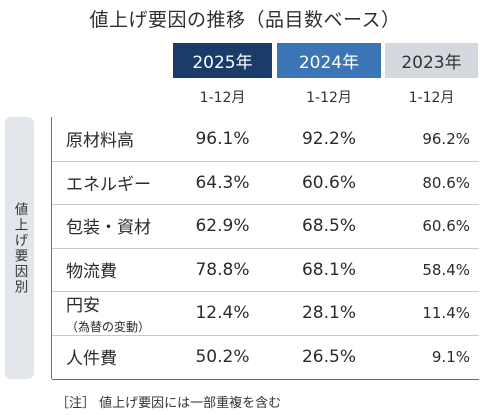 The width and height of the screenshot is (490, 415). I want to click on value-cell: 78.8%, so click(222, 269).